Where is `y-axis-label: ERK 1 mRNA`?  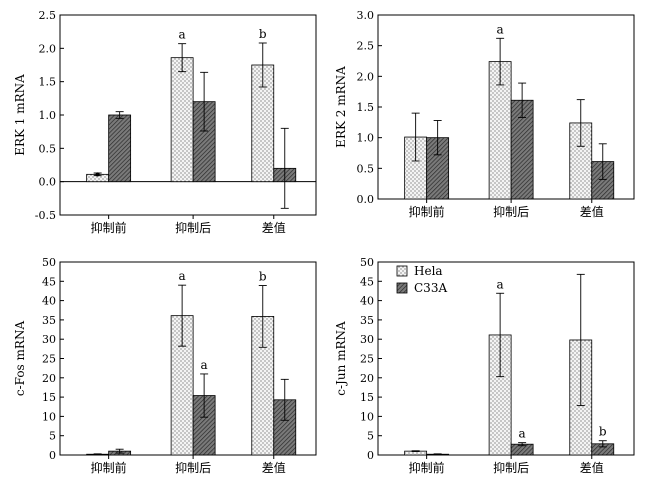
y-axis-label: ERK 1 mRNA is located at coordinates (20, 115).